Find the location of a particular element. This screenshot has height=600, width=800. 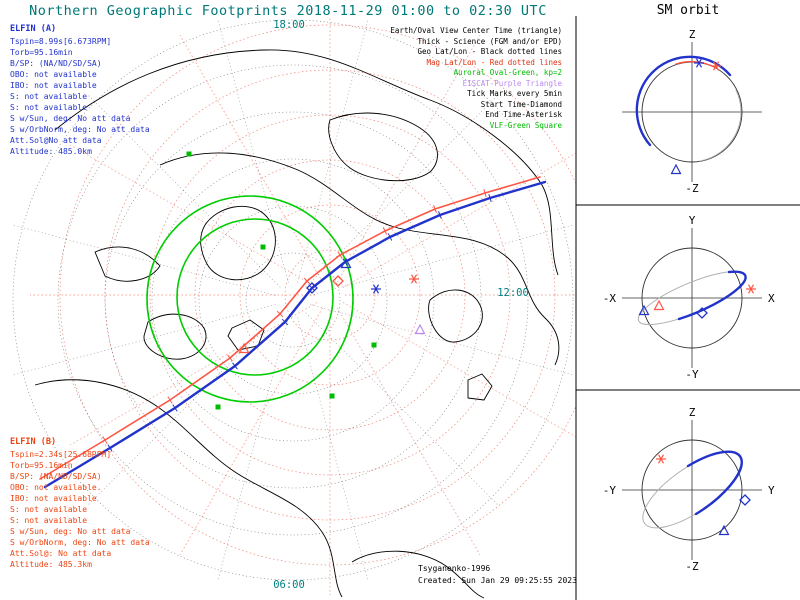

mlt-label: 18:00 is located at coordinates (289, 25).